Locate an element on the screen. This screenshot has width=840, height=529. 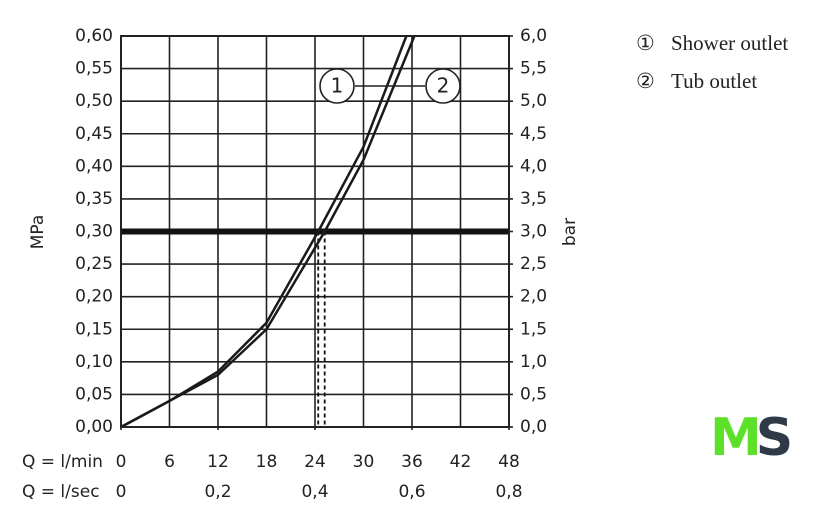
x-axis-label: Q = l/min is located at coordinates (62, 462).